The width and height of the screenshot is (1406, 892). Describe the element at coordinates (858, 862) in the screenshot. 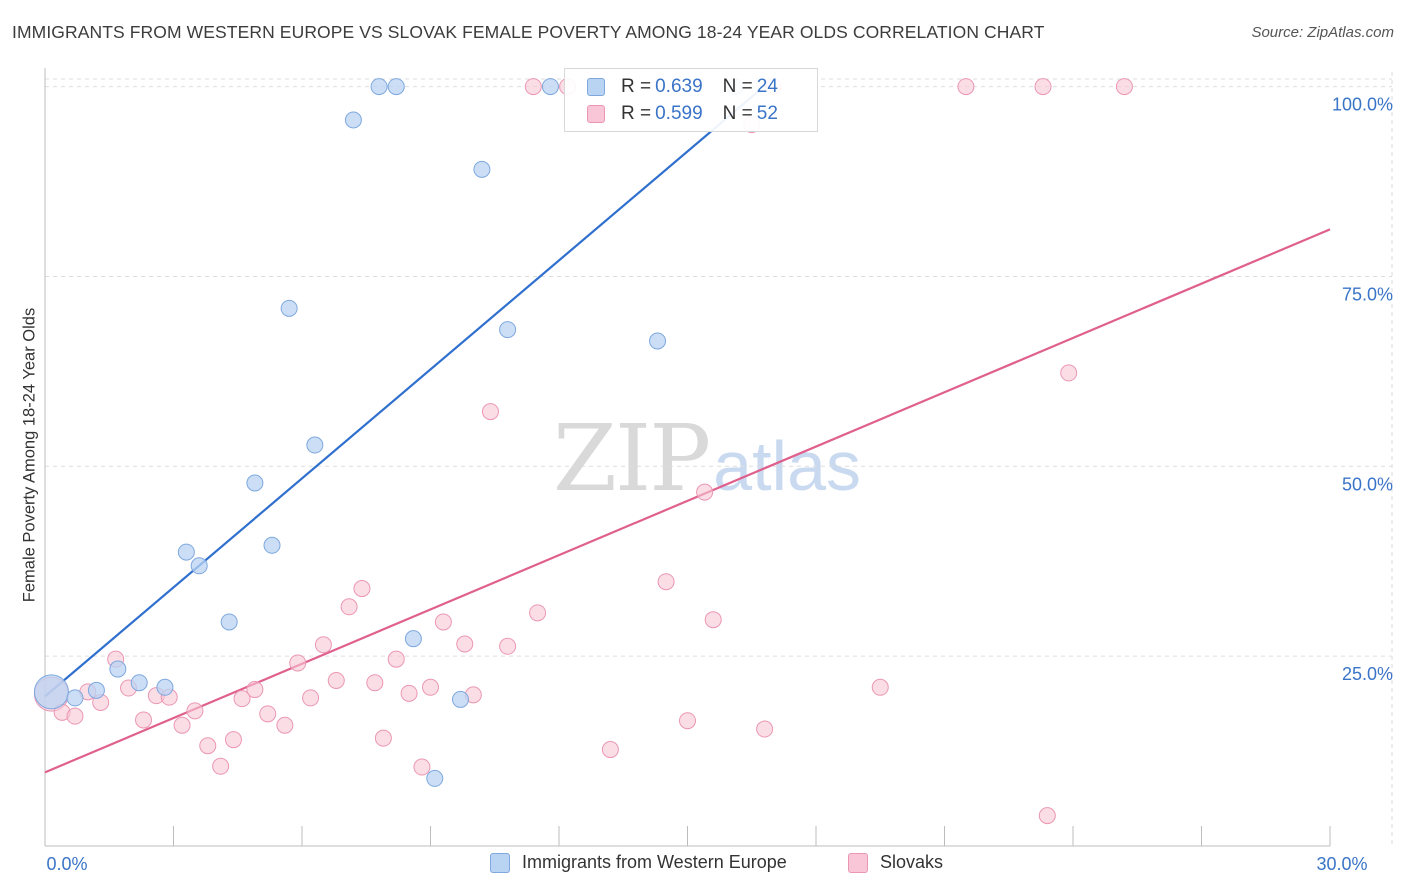

I see `series-swatch-pink` at that location.